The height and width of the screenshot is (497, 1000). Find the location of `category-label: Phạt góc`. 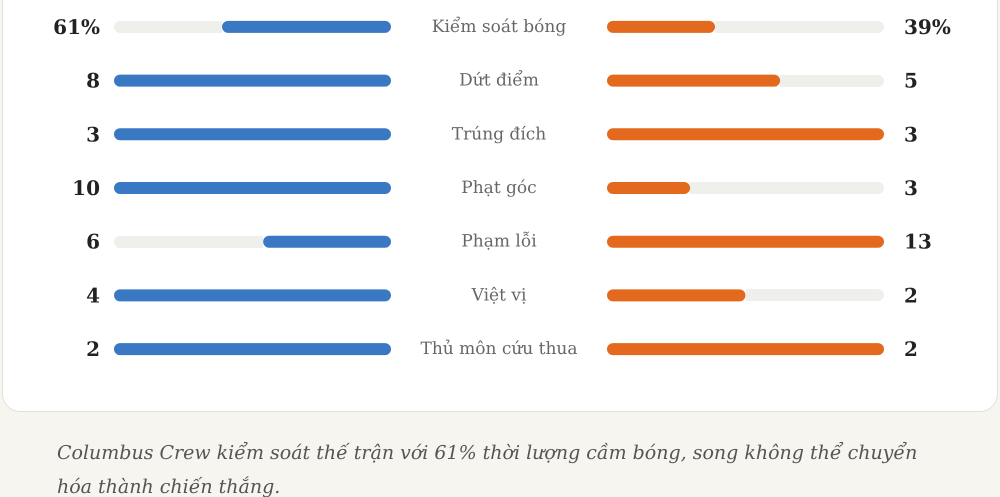

category-label: Phạt góc is located at coordinates (499, 188).